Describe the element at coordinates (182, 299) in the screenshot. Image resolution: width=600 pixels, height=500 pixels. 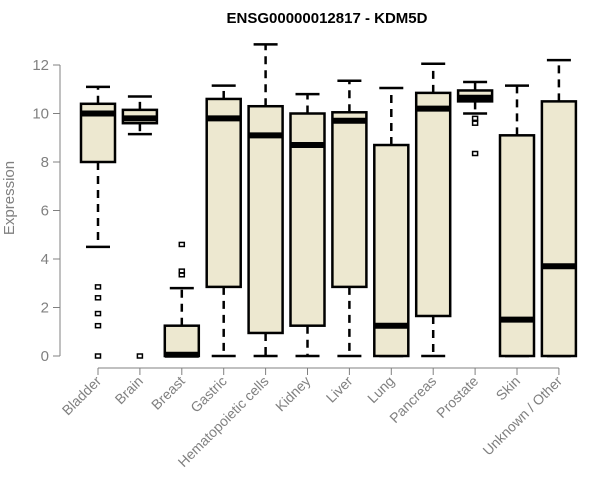
I see `box-breast` at that location.